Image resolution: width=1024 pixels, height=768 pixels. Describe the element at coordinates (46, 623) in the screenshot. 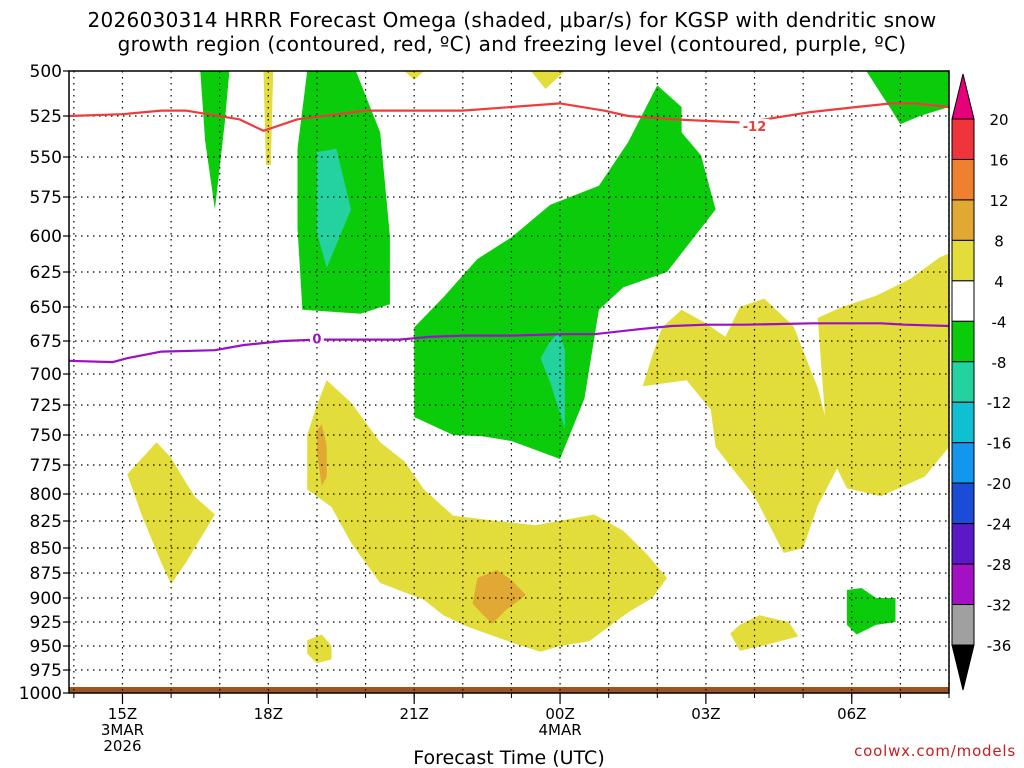

I see `y-tick-label: 925` at that location.